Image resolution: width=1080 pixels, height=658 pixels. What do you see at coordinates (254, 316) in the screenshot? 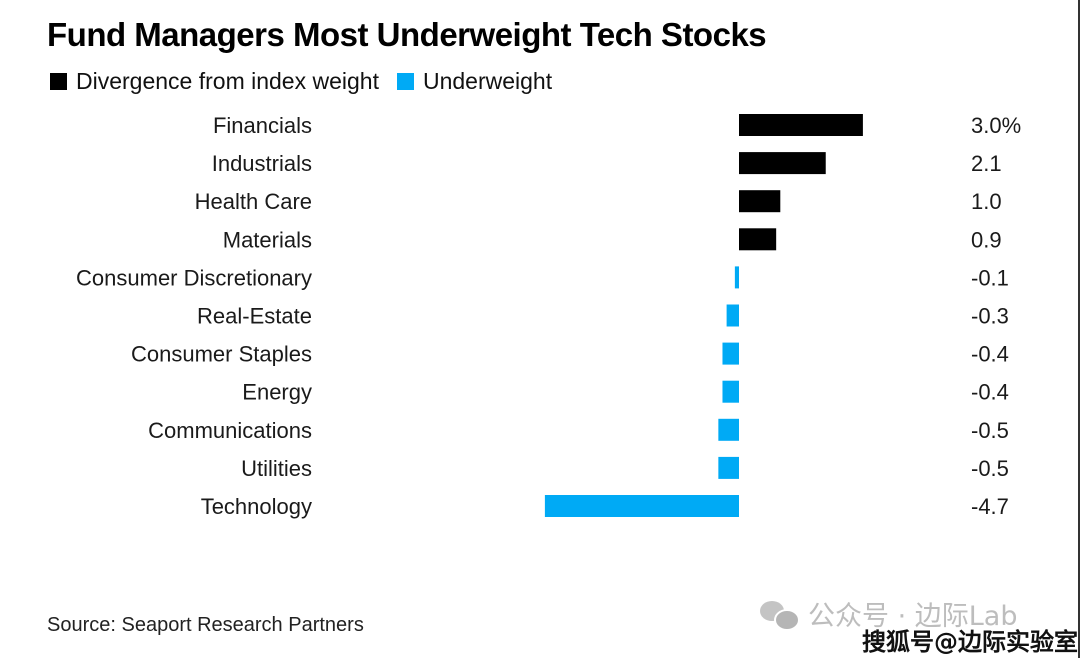
I see `category-label: Real-Estate` at bounding box center [254, 316].